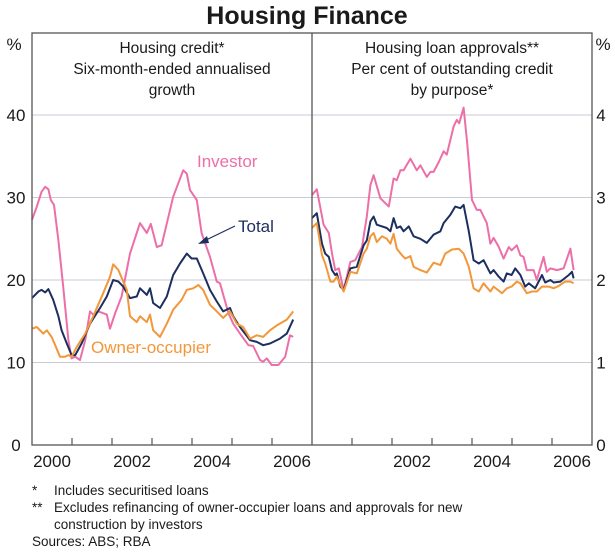 The height and width of the screenshot is (558, 615). I want to click on approvals-owner-occupier-line, so click(443, 258).